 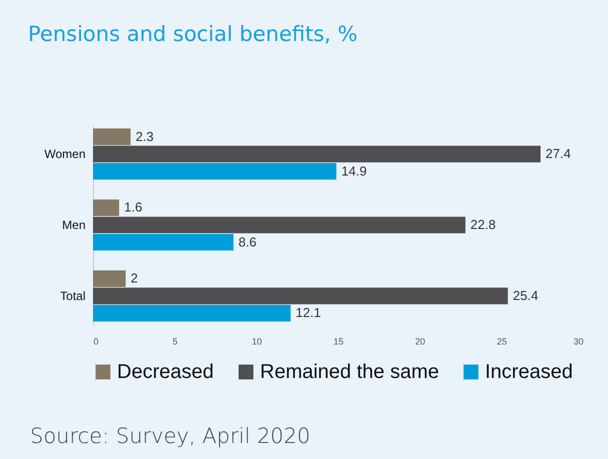 What do you see at coordinates (578, 341) in the screenshot?
I see `x-tick-label: 30` at bounding box center [578, 341].